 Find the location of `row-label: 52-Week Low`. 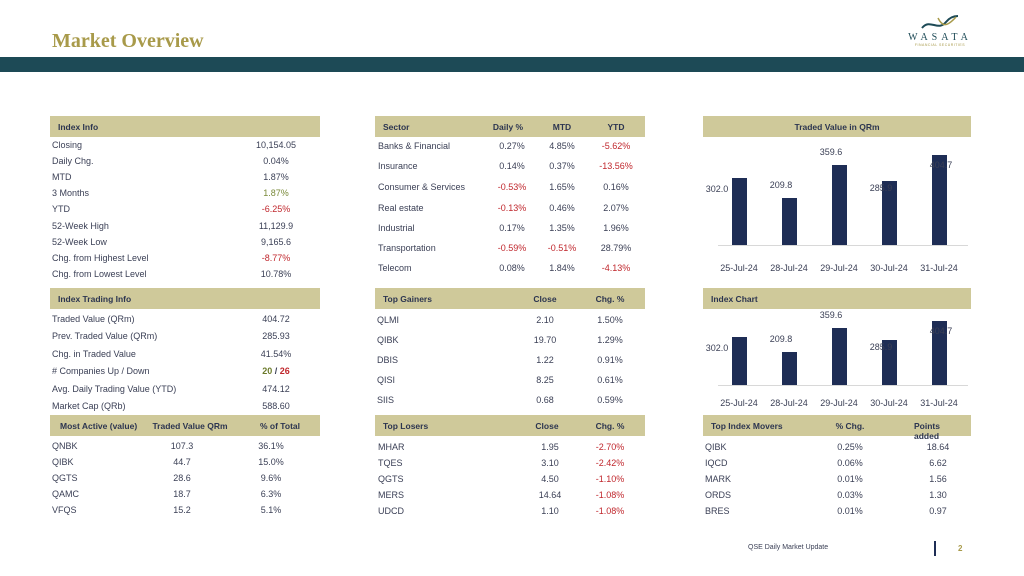

row-label: 52-Week Low is located at coordinates (79, 241).